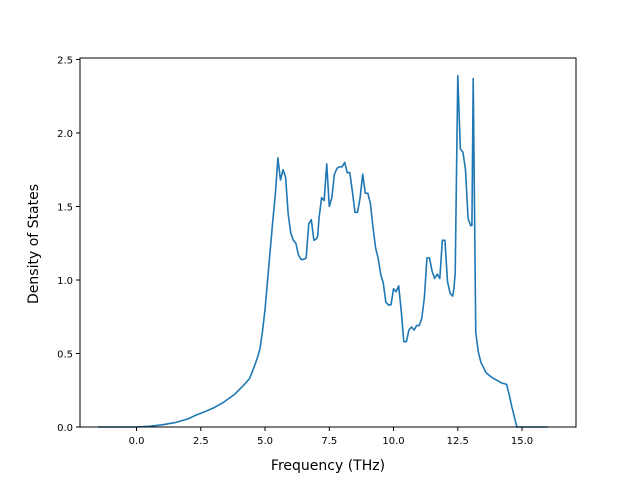 The width and height of the screenshot is (640, 480). What do you see at coordinates (65, 281) in the screenshot?
I see `y-tick-label: 1.0` at bounding box center [65, 281].